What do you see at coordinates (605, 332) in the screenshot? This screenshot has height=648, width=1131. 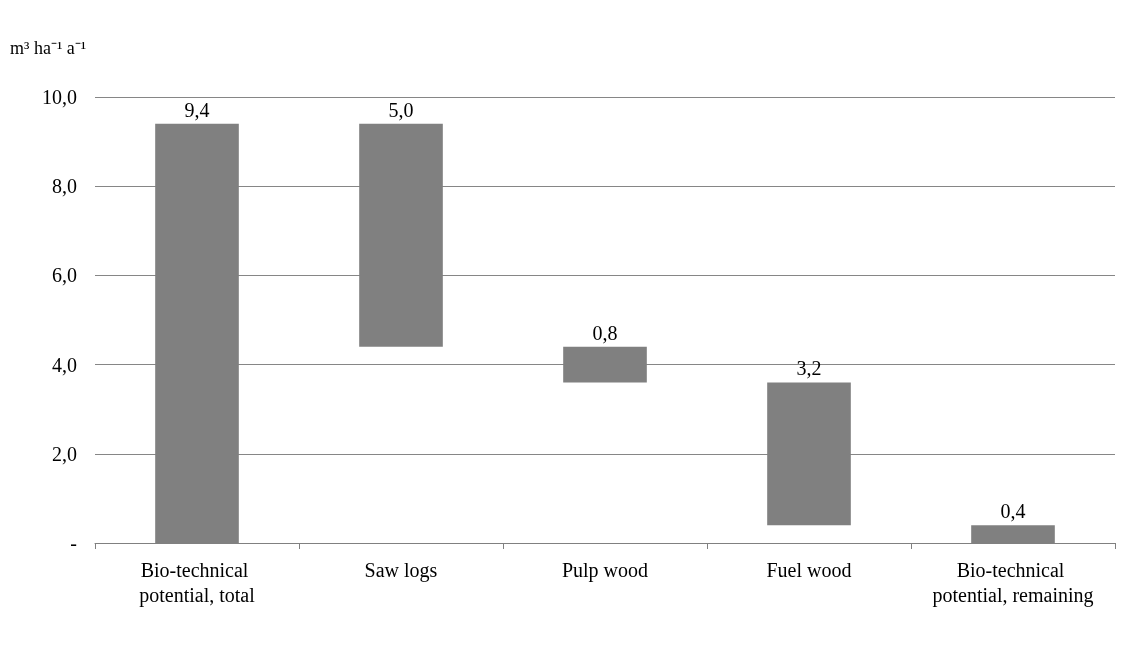 I see `data-label: 0,8` at bounding box center [605, 332].